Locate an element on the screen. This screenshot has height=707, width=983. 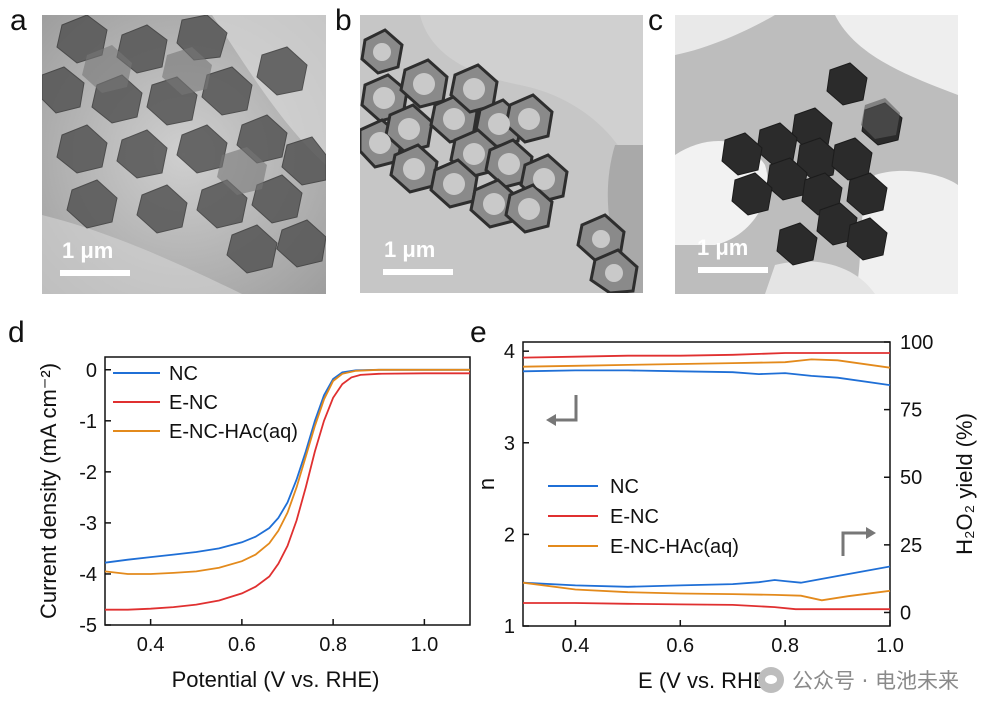
chart-d-frame is located at coordinates (287, 491).